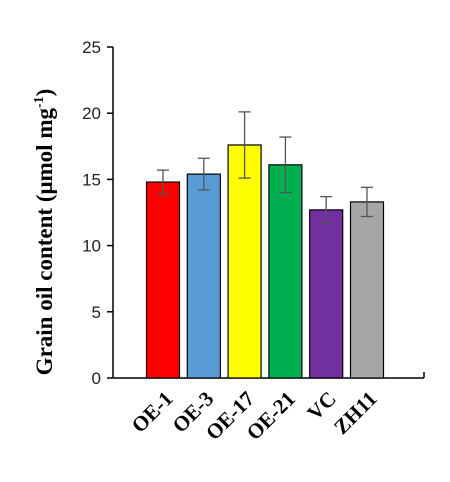 The height and width of the screenshot is (482, 450). Describe the element at coordinates (152, 412) in the screenshot. I see `x-tick-label-oe-1: OE-1` at that location.